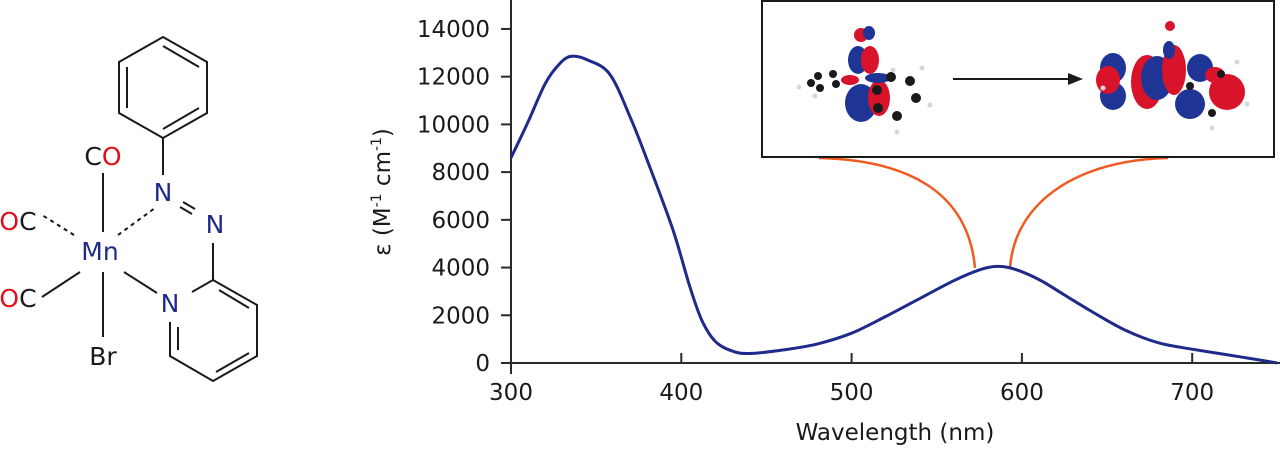  What do you see at coordinates (506, 195) in the screenshot?
I see `y-ticks` at bounding box center [506, 195].